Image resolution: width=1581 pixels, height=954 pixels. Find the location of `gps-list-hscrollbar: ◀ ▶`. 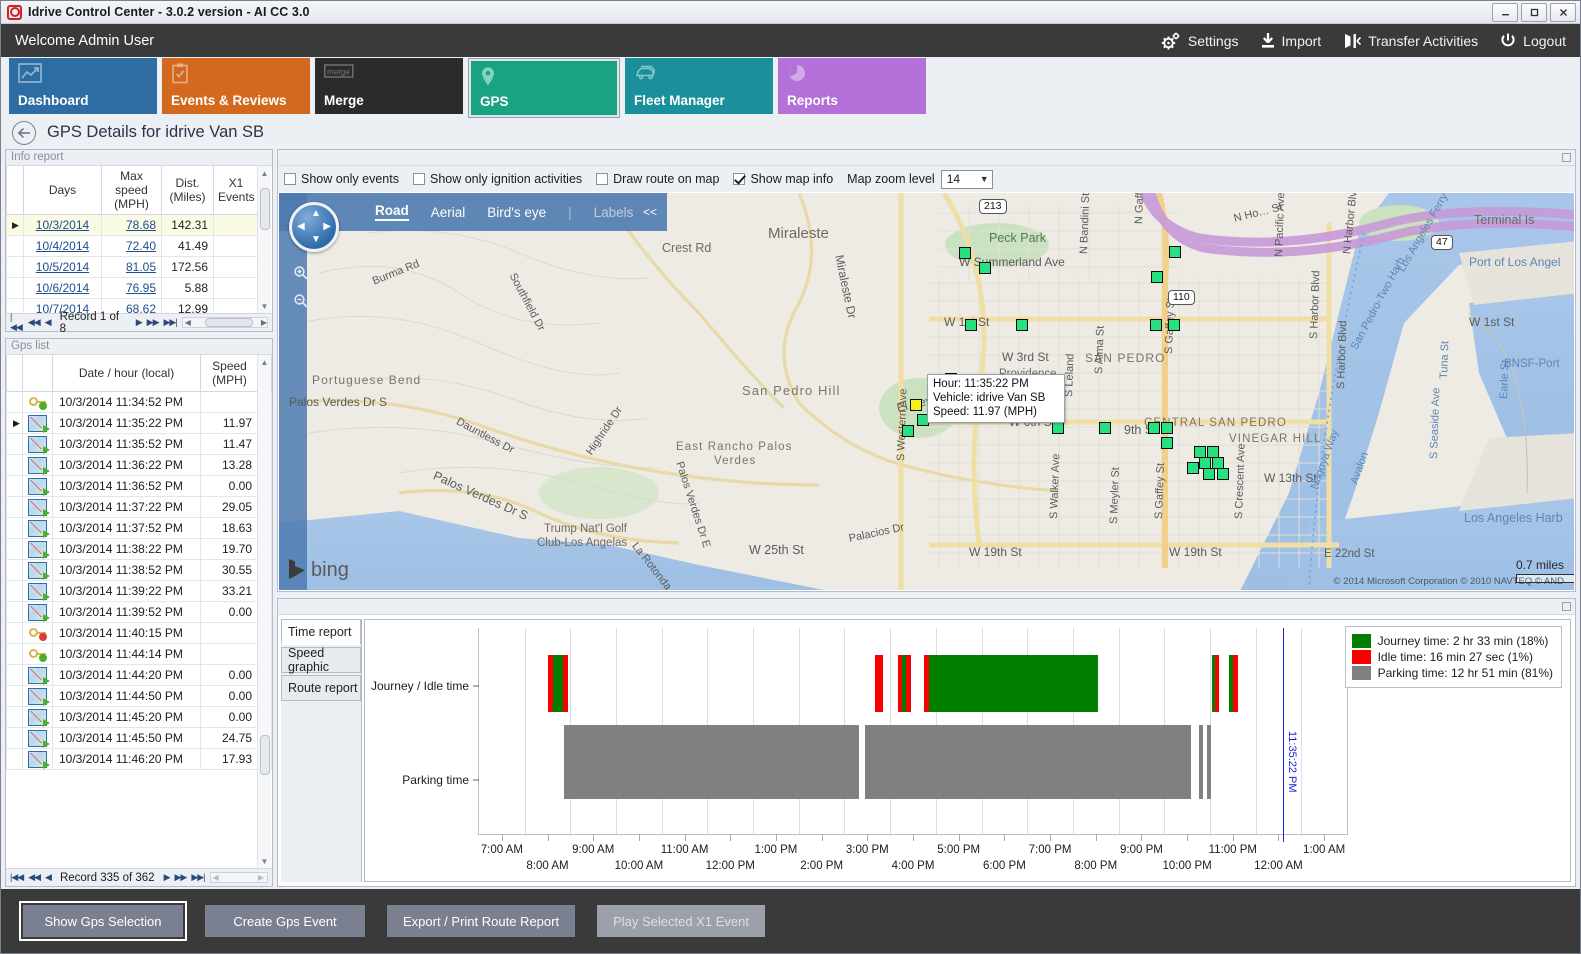

gps-list-hscrollbar: ◀ ▶ is located at coordinates (238, 877).